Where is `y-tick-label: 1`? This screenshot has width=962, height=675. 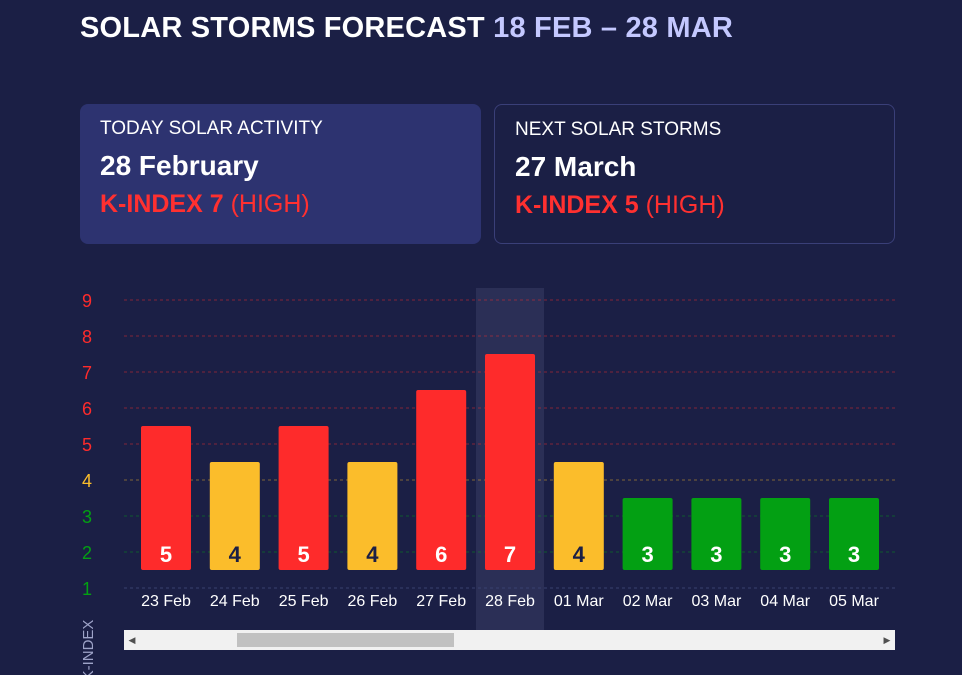
y-tick-label: 1 is located at coordinates (87, 589).